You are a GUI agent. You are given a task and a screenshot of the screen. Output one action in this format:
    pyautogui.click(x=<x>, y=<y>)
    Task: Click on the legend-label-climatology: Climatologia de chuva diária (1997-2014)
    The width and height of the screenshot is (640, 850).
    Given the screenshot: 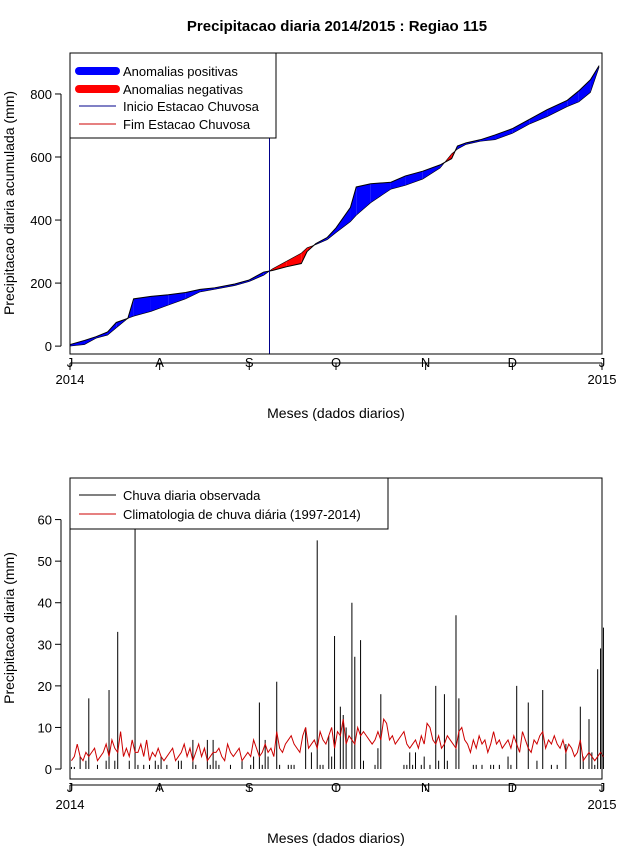 What is the action you would take?
    pyautogui.click(x=242, y=514)
    